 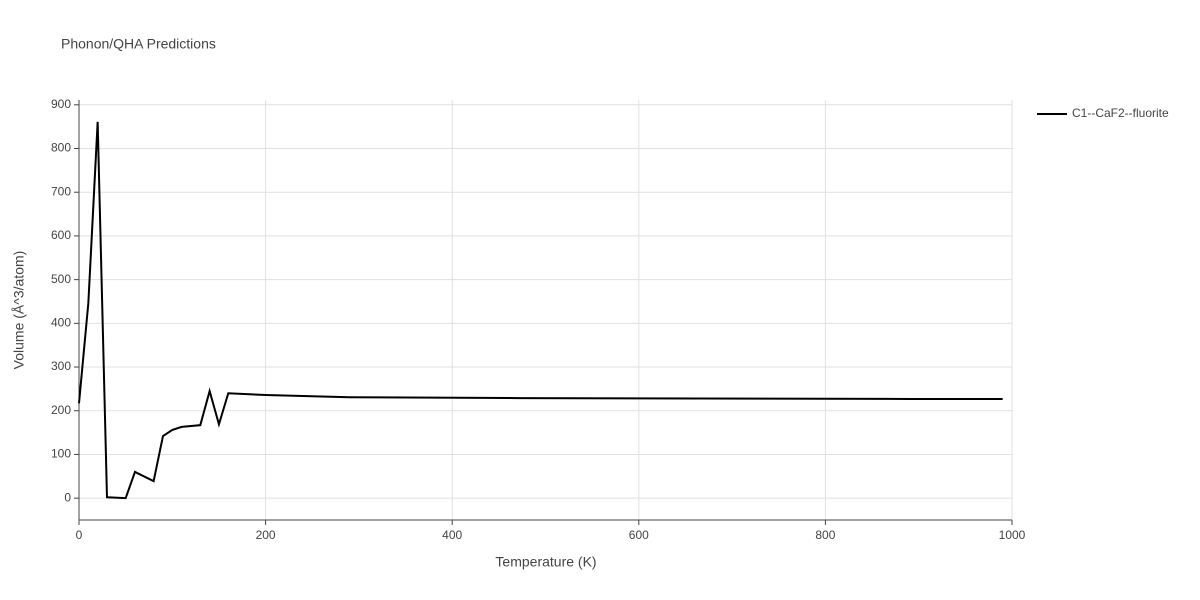 What do you see at coordinates (61, 104) in the screenshot?
I see `y-tick-label: 900` at bounding box center [61, 104].